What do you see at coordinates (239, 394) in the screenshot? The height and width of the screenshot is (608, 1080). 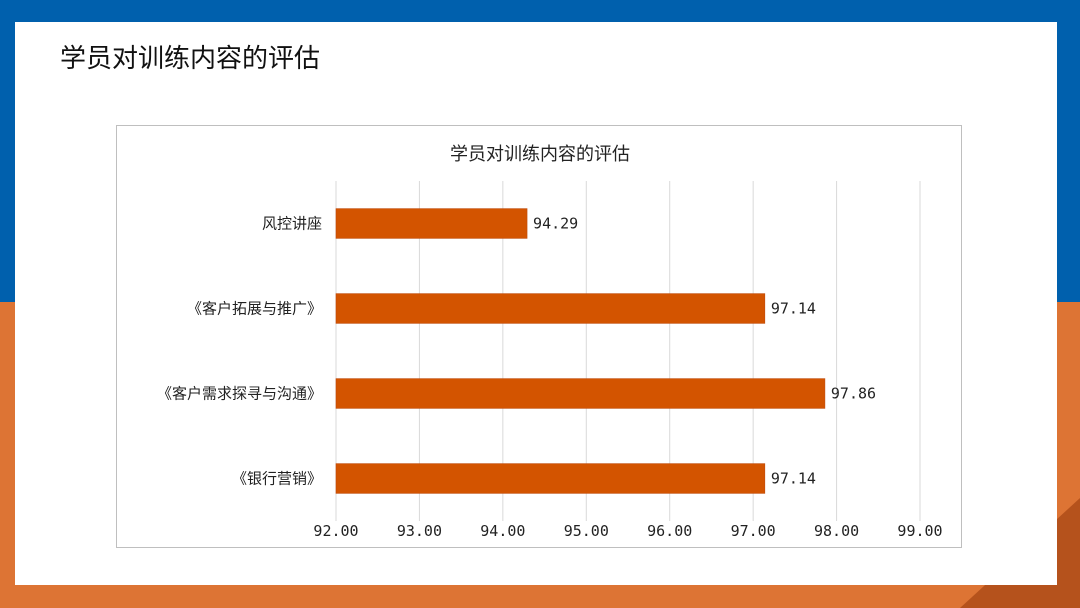 I see `category-label: 《客户需求探寻与沟通》` at bounding box center [239, 394].